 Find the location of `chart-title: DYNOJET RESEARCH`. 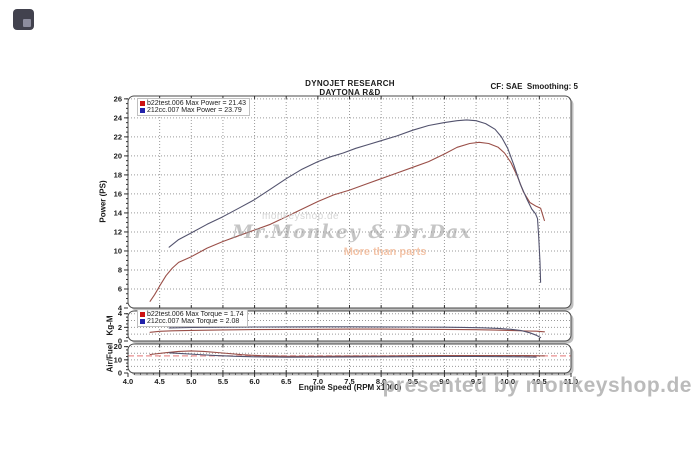

chart-title: DYNOJET RESEARCH is located at coordinates (350, 83).